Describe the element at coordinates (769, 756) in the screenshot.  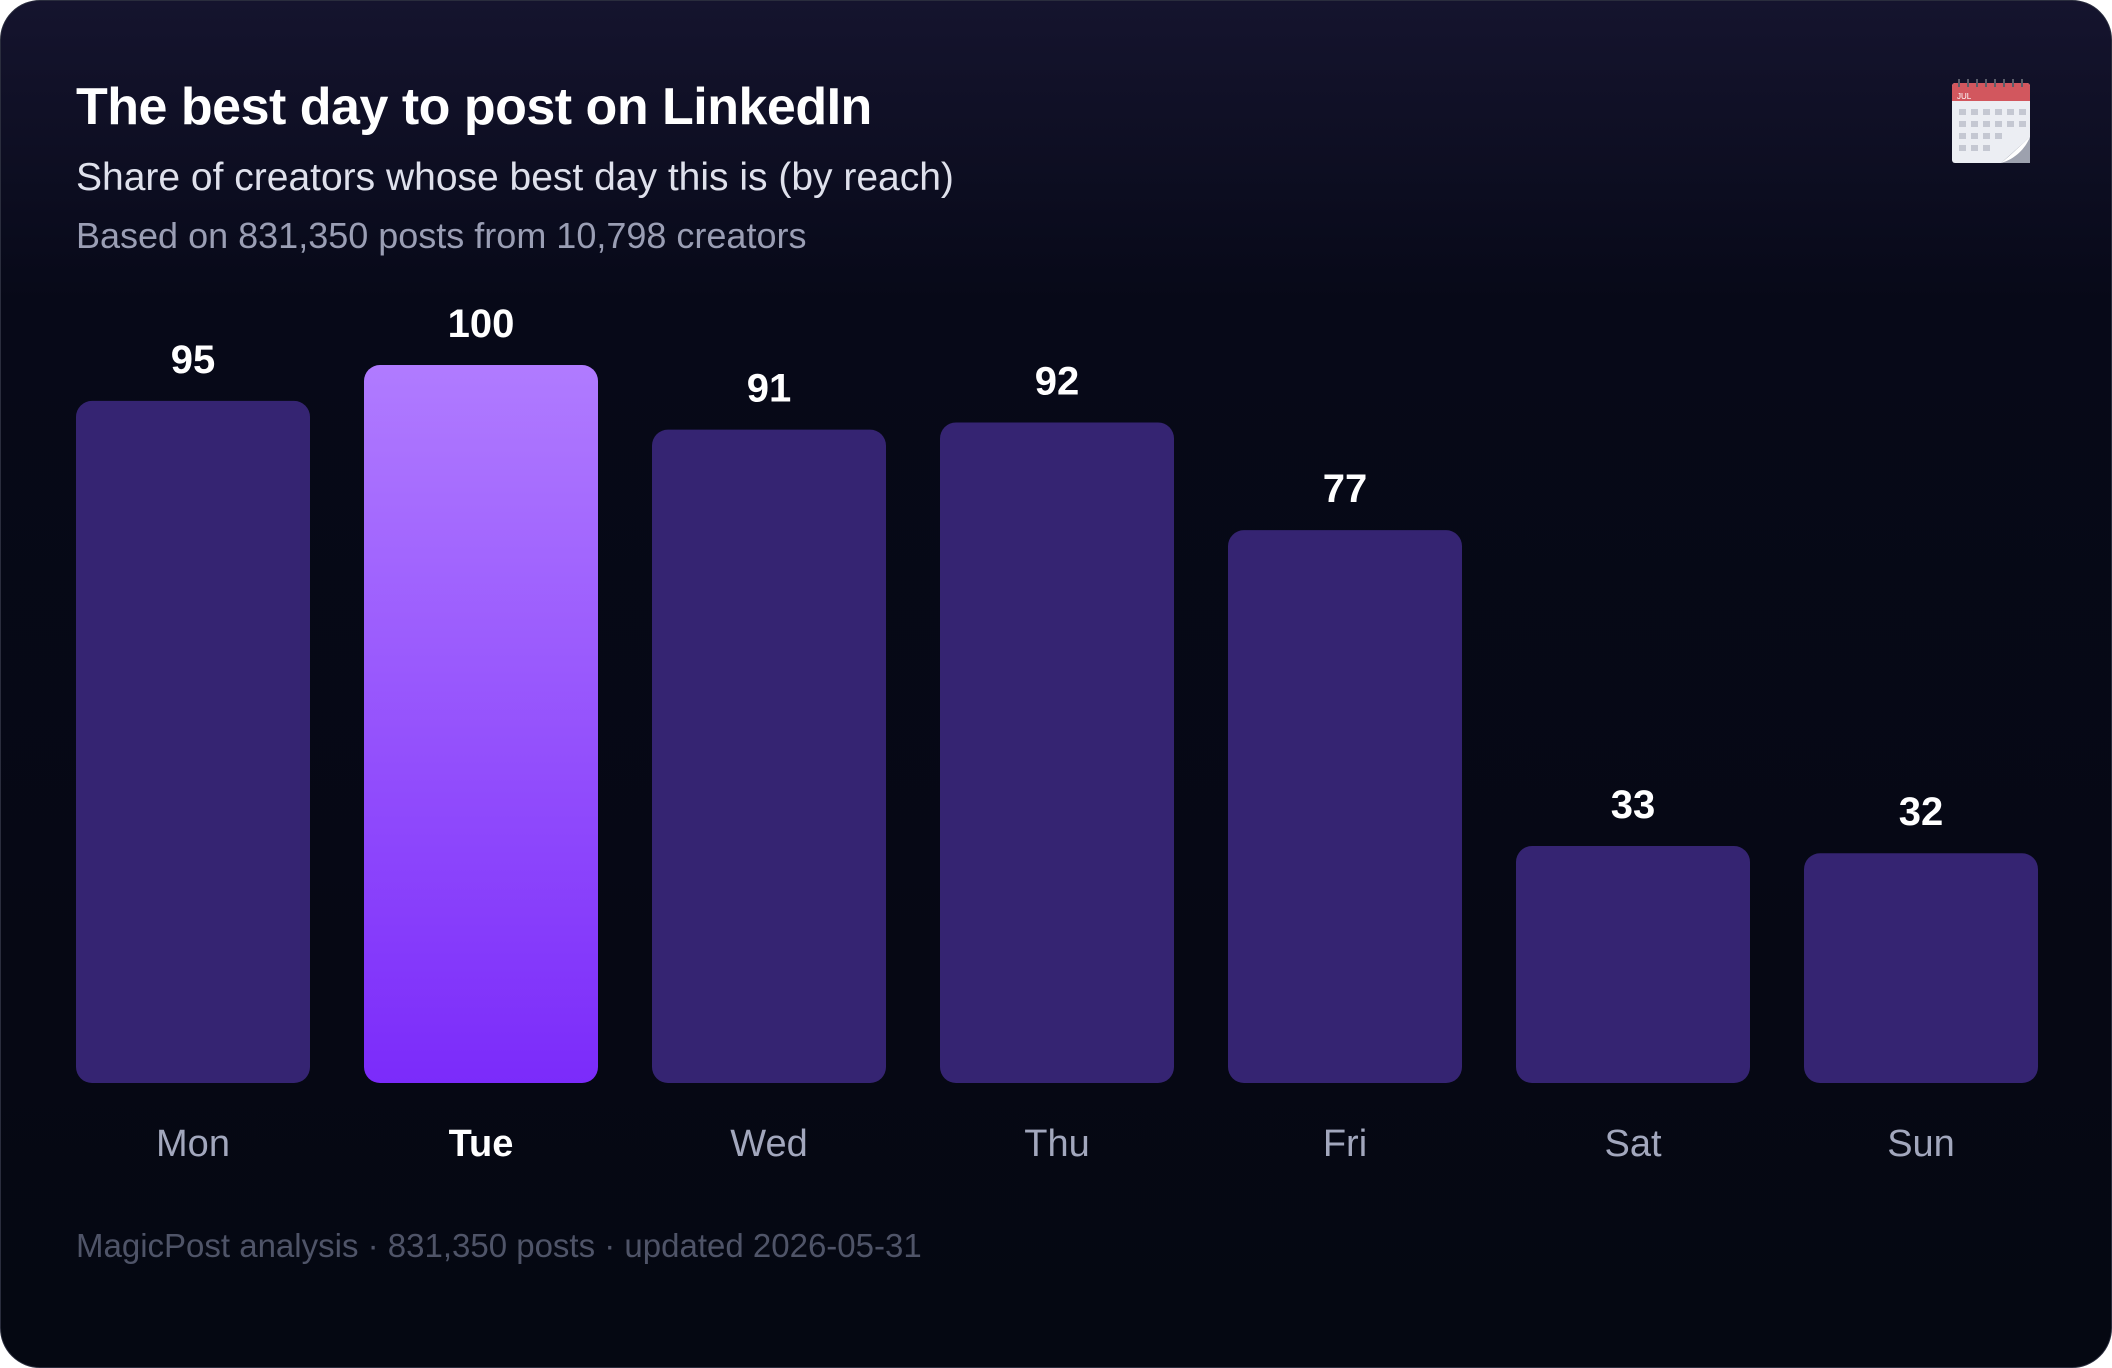
I see `bar-wed` at that location.